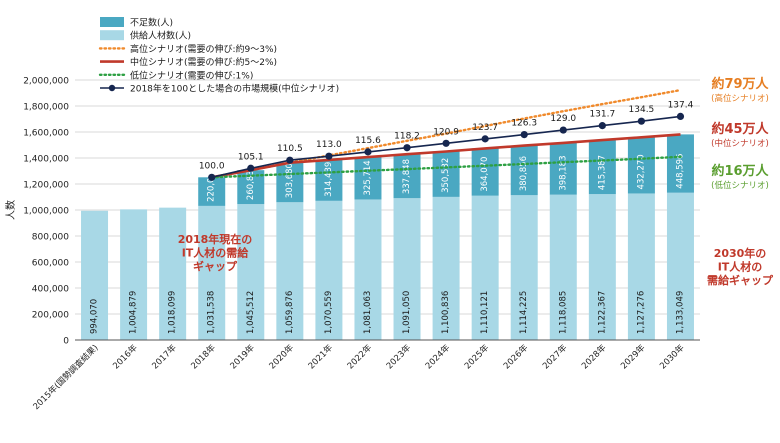  What do you see at coordinates (680, 171) in the screenshot?
I see `bar-label-shortage: 448,596` at bounding box center [680, 171].